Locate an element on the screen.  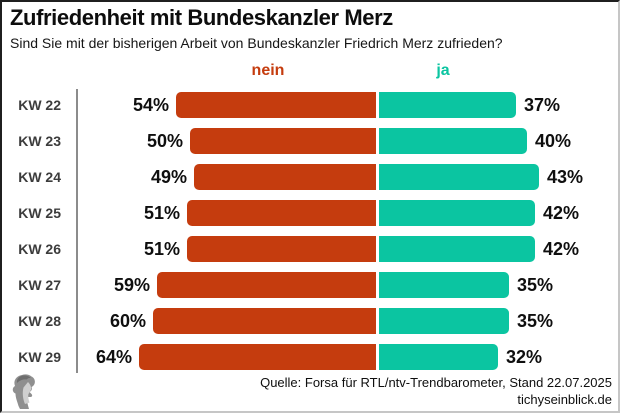
nein-zone: 60% is located at coordinates (227, 321).